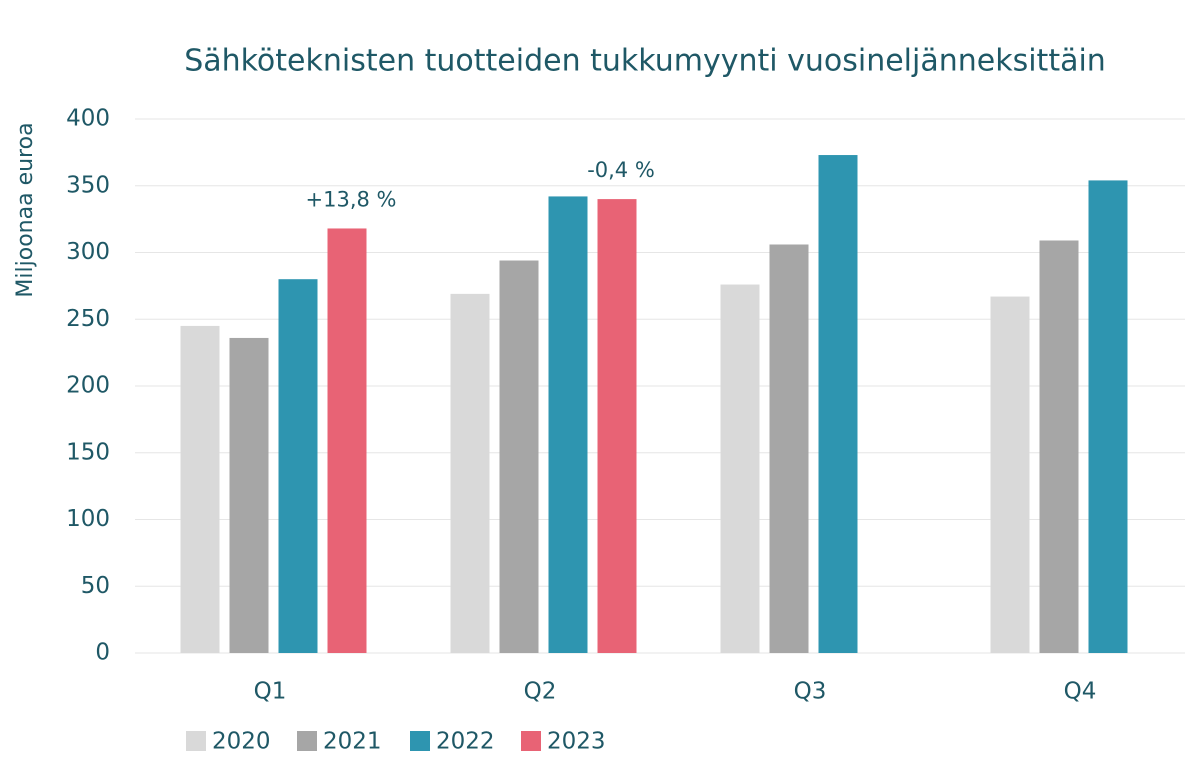 The image size is (1200, 764). Describe the element at coordinates (88, 319) in the screenshot. I see `y-tick-label: 250` at that location.